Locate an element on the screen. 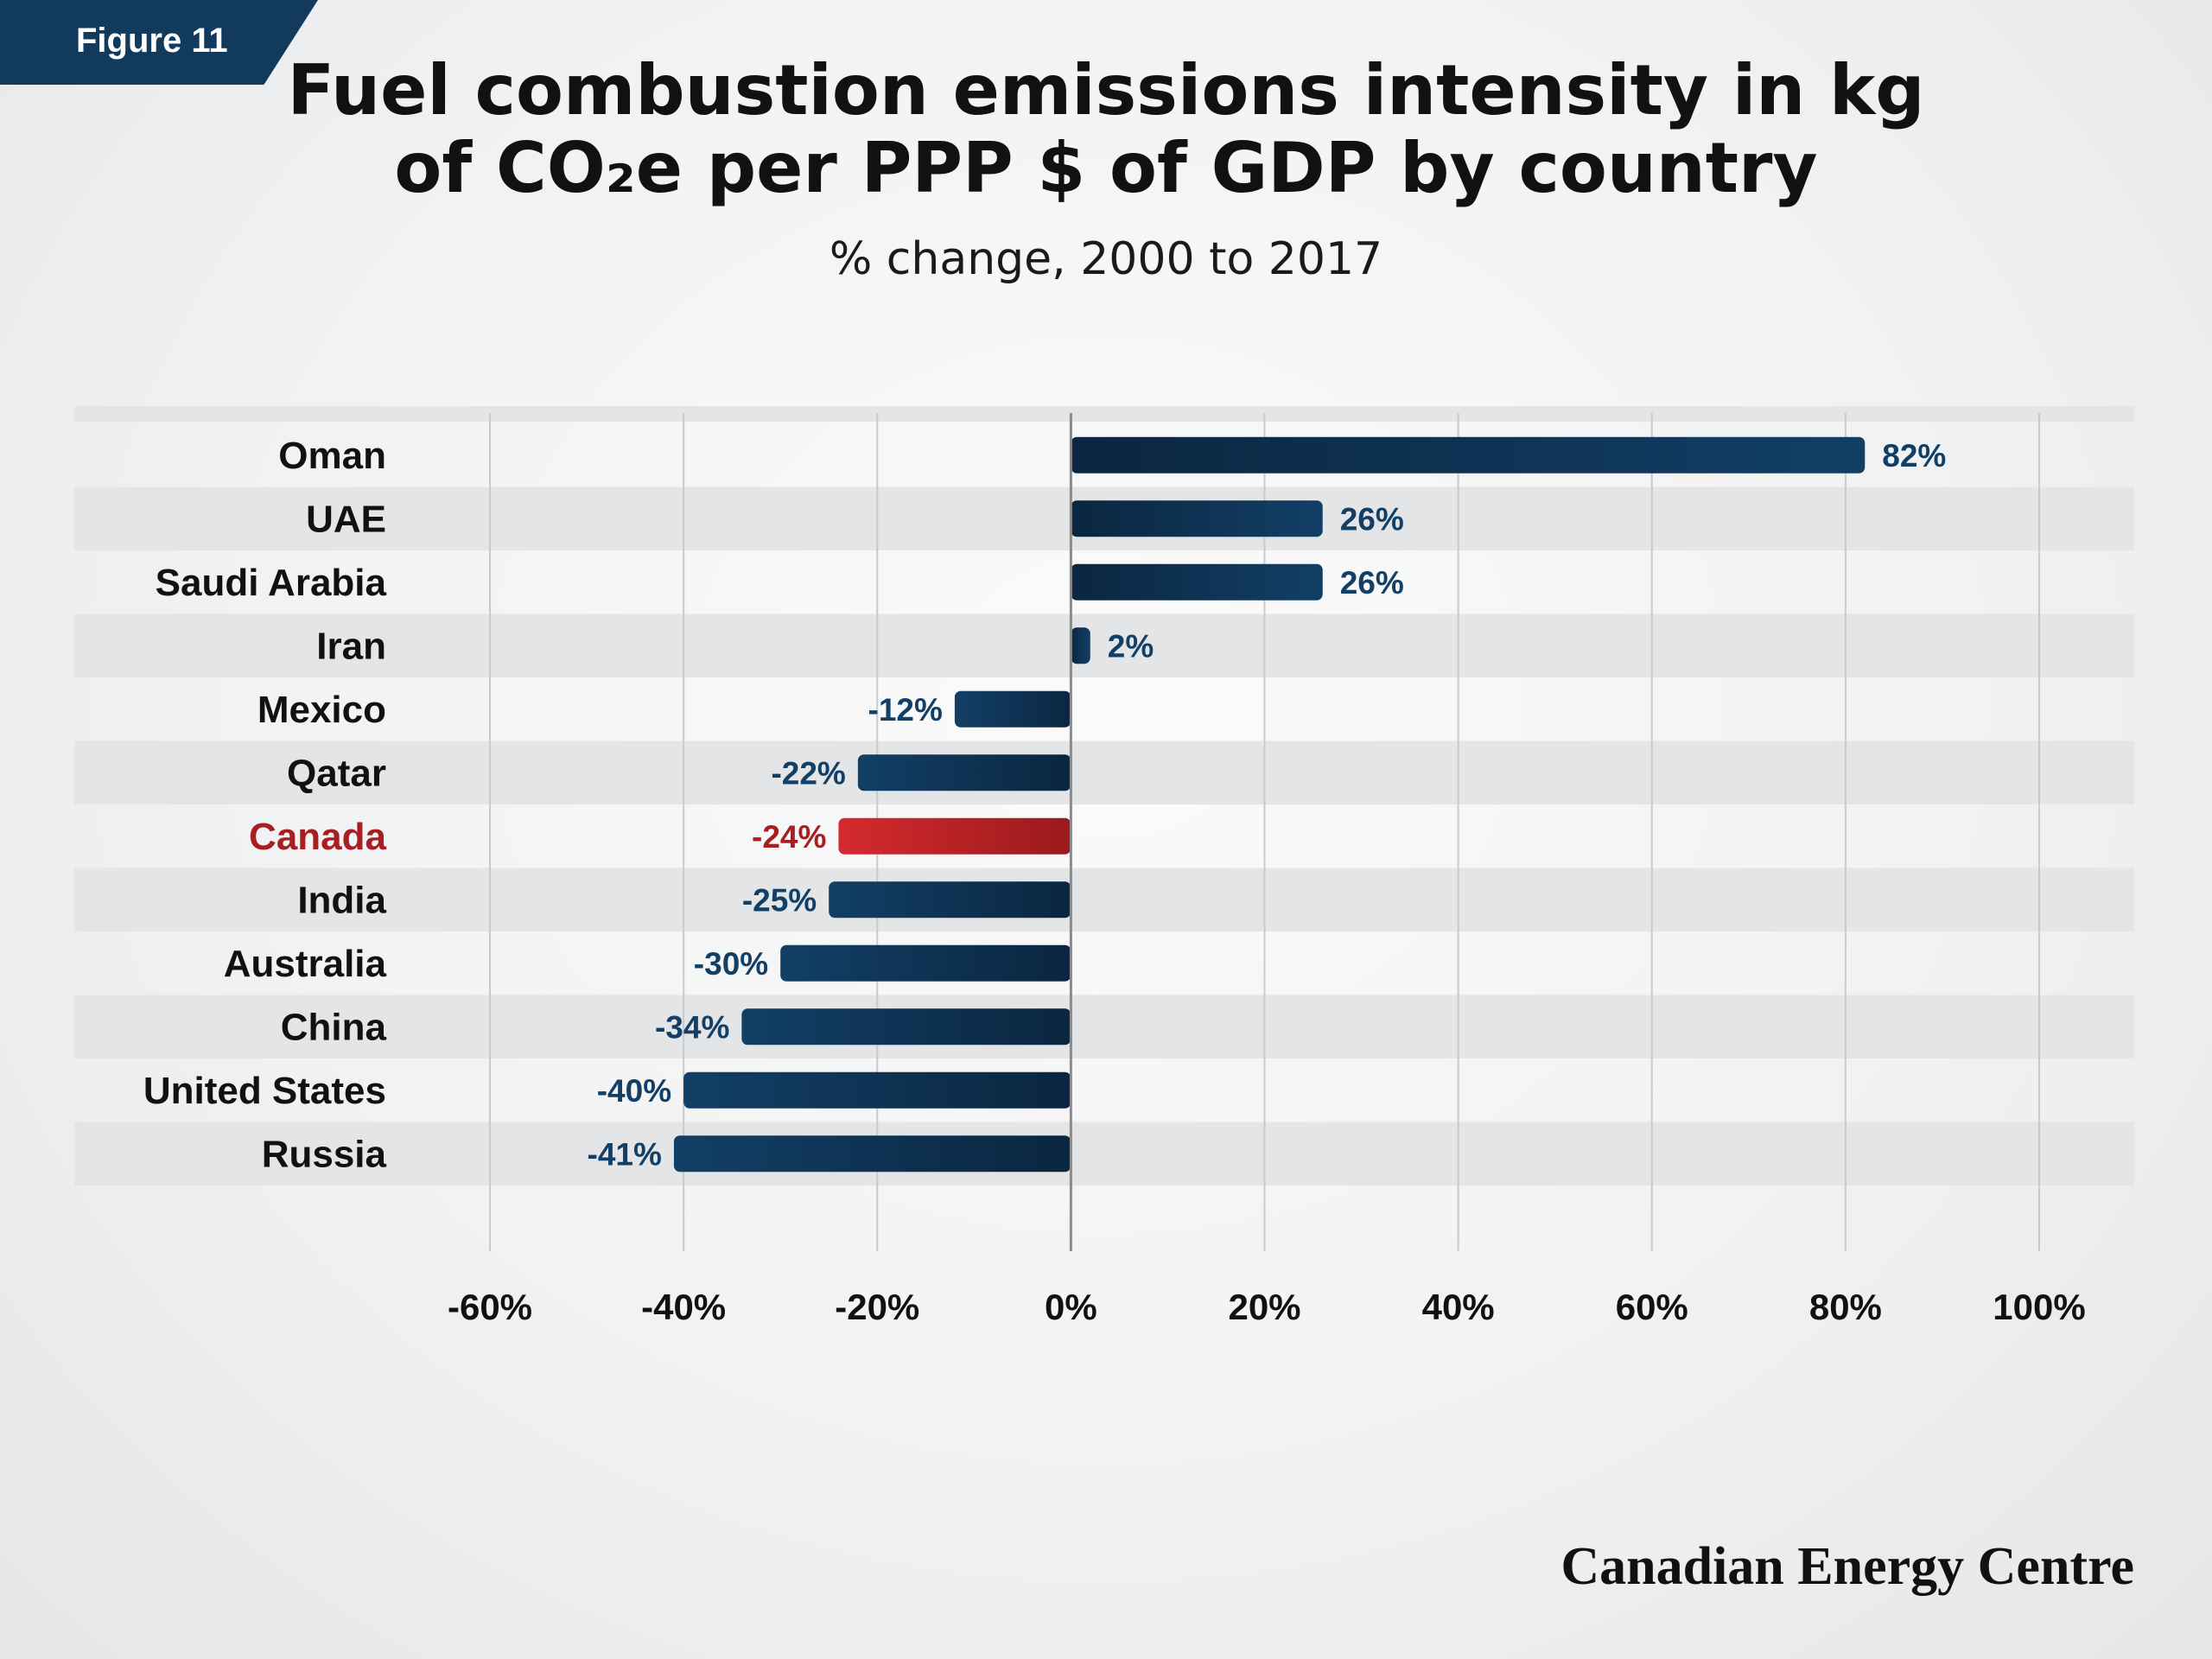 The width and height of the screenshot is (2212, 1659). bar-mexico is located at coordinates (1013, 709).